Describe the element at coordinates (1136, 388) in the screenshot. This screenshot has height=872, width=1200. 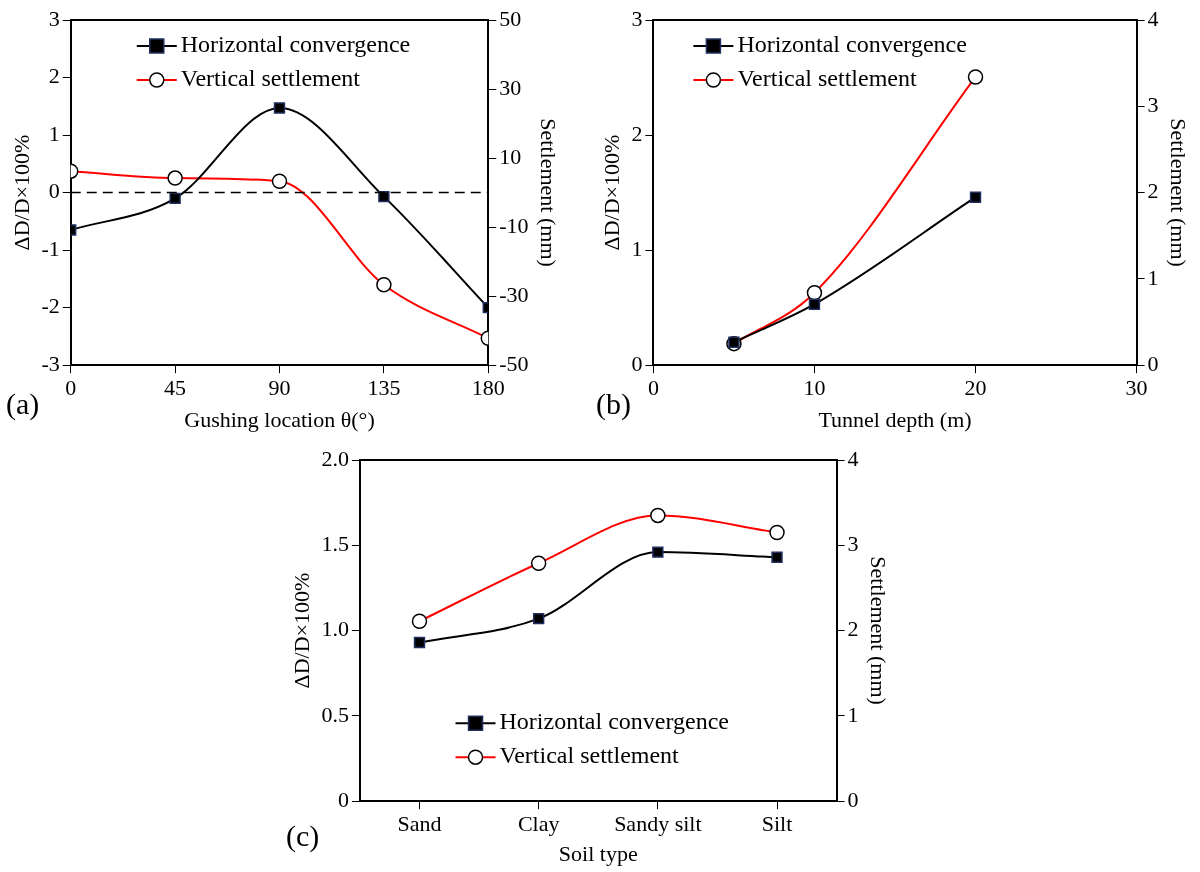
I see `x-tick-label: 30` at that location.